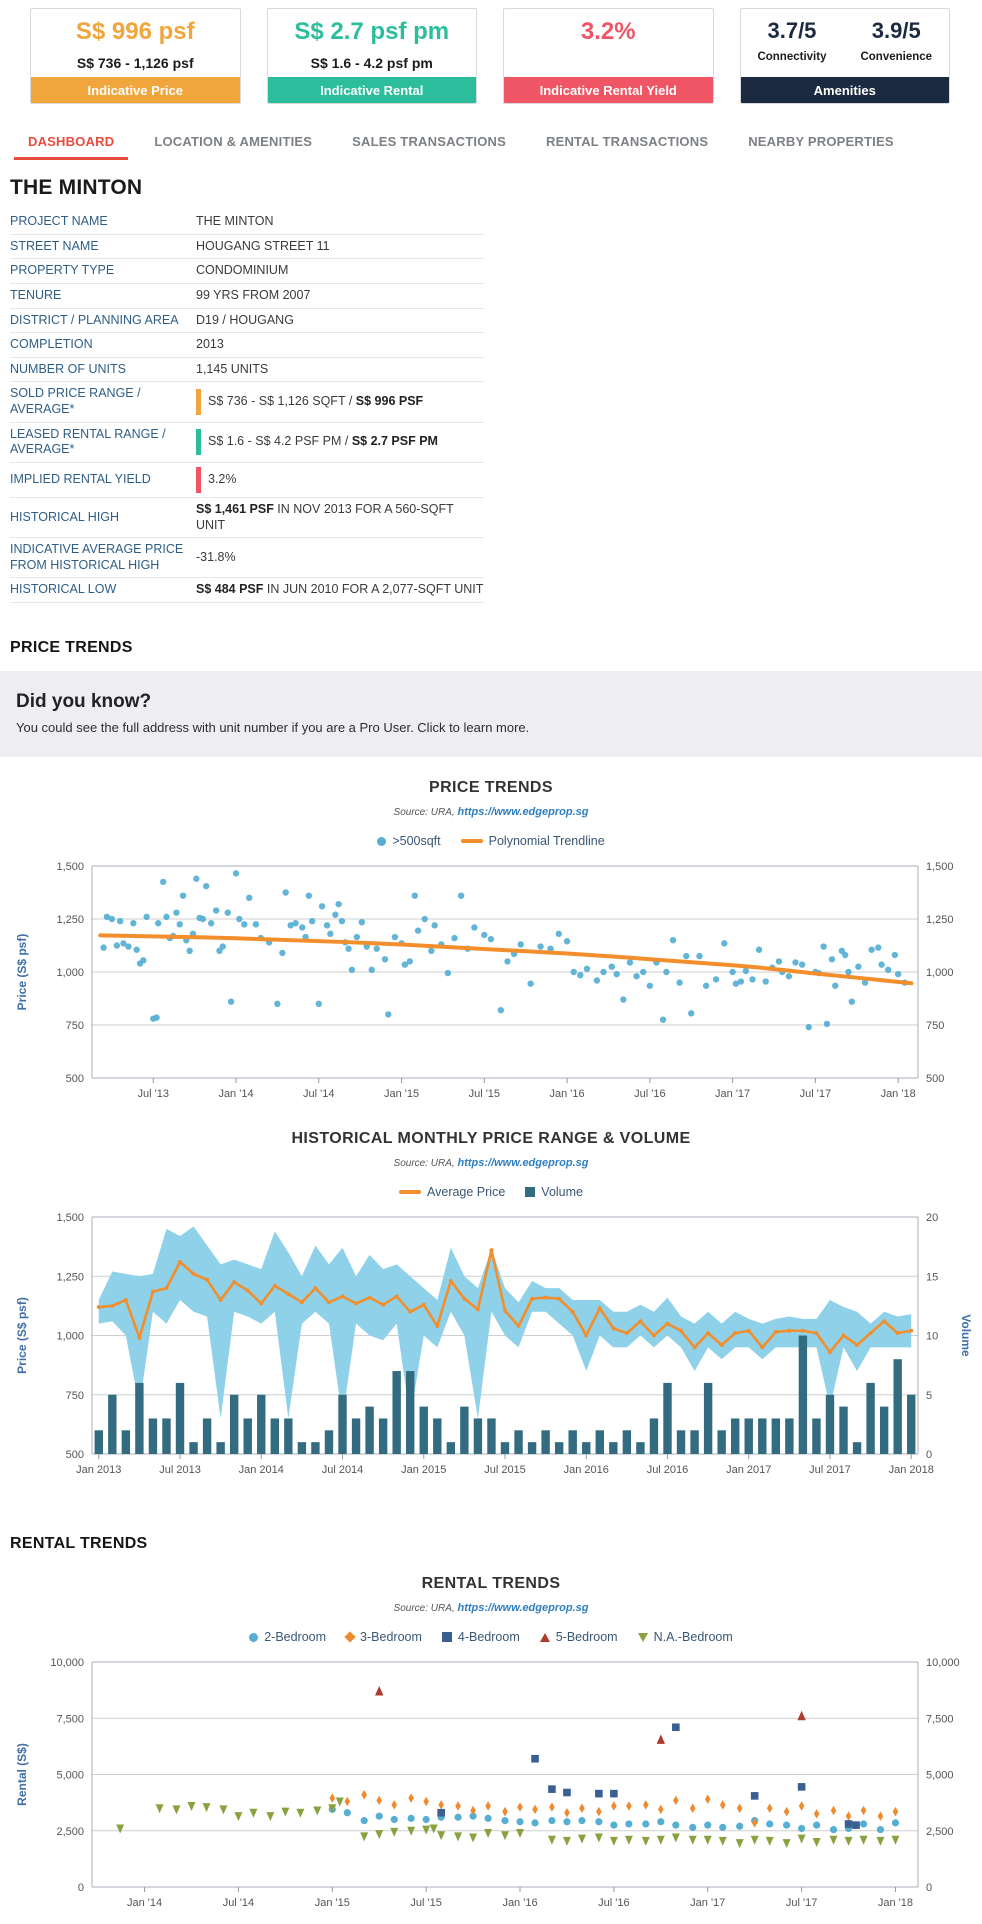  I want to click on svg-text: 5, so click(929, 1396).